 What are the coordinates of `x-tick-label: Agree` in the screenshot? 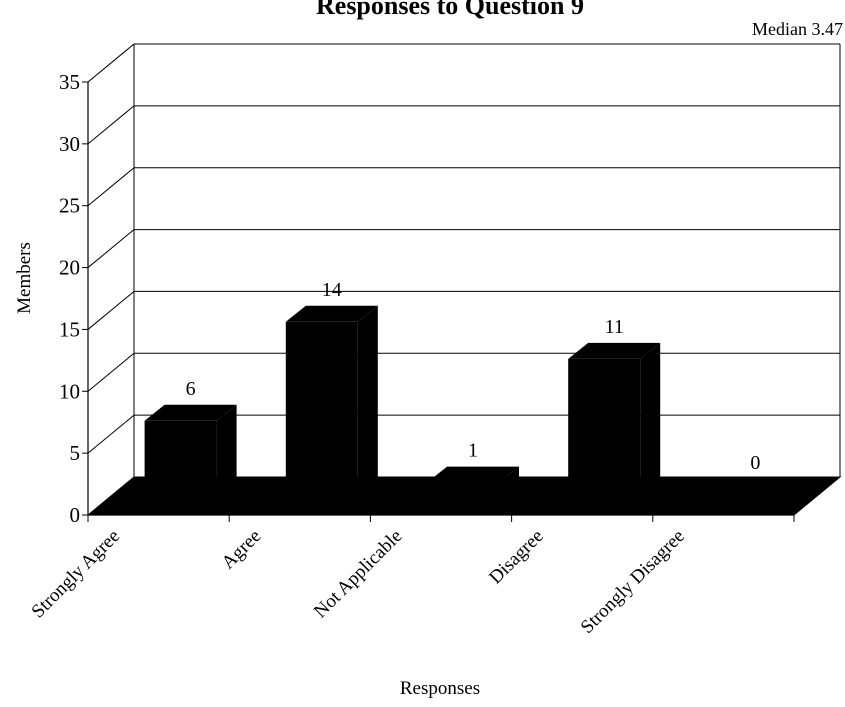 It's located at (242, 550).